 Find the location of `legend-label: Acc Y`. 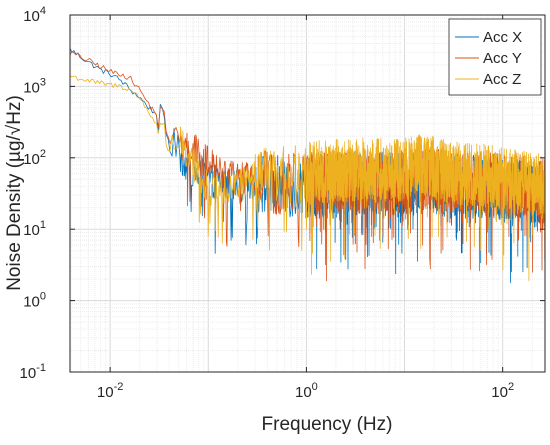

legend-label: Acc Y is located at coordinates (502, 58).